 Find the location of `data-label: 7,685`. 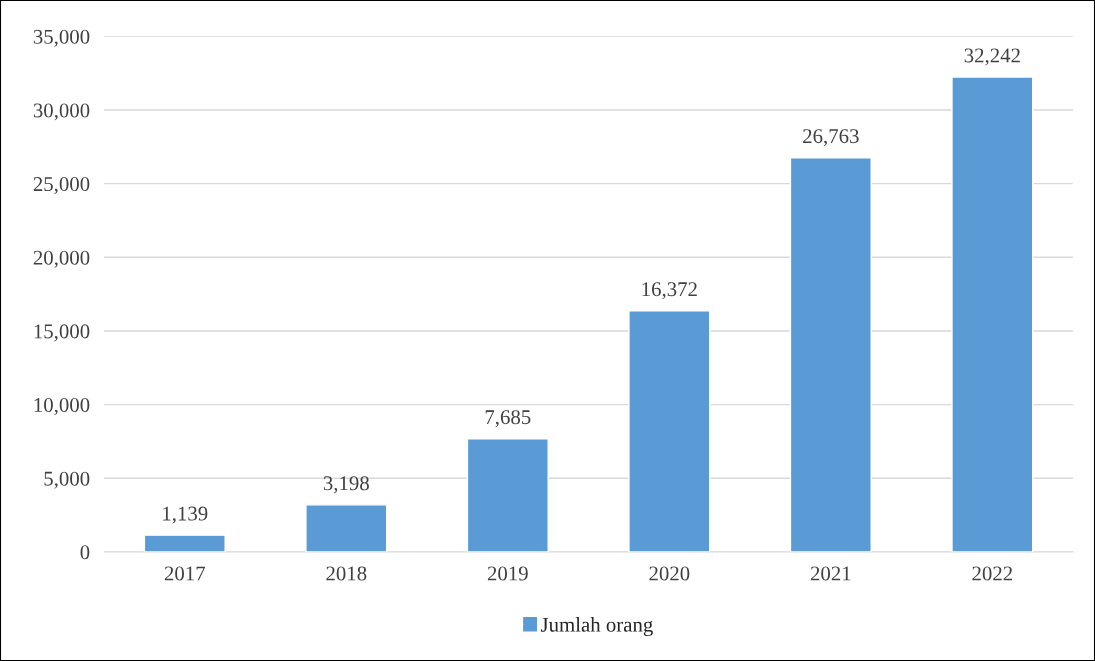

data-label: 7,685 is located at coordinates (508, 419).